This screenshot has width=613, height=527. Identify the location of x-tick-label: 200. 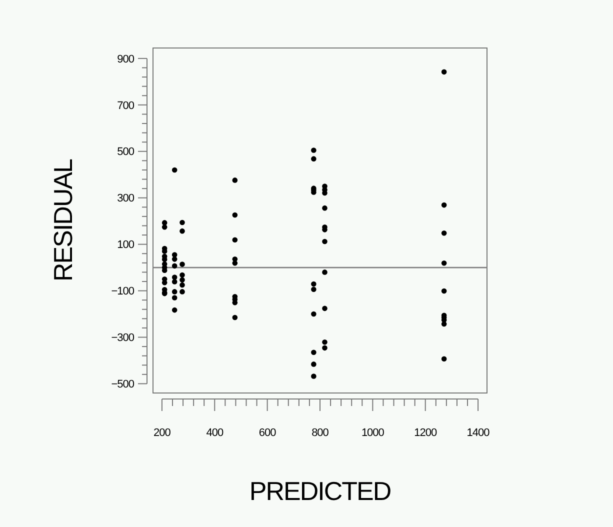
(162, 433).